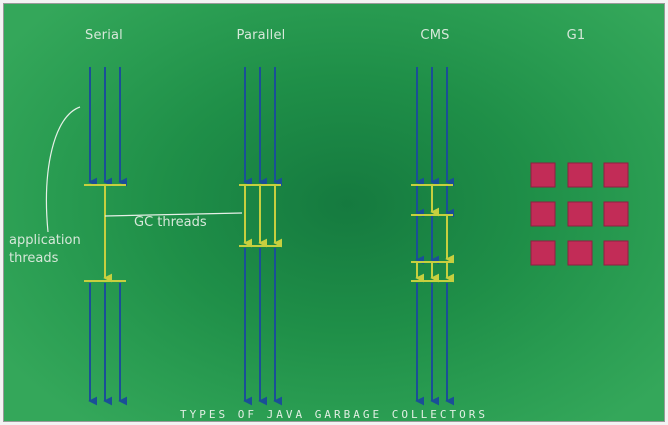 The height and width of the screenshot is (425, 668). What do you see at coordinates (435, 35) in the screenshot?
I see `cms-title: CMS` at bounding box center [435, 35].